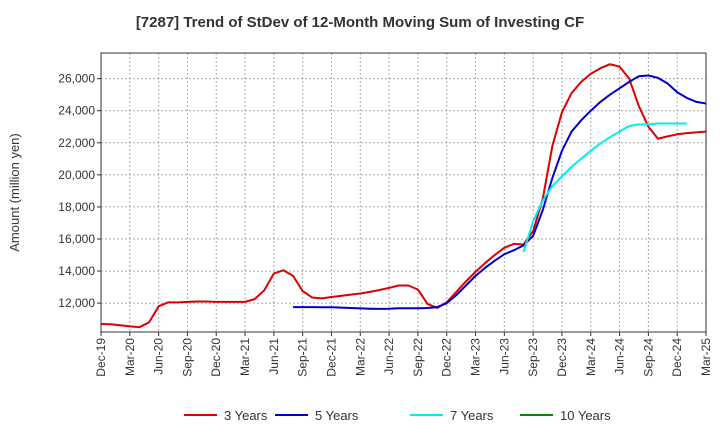 The width and height of the screenshot is (720, 440). What do you see at coordinates (246, 415) in the screenshot?
I see `legend-label: 3 Years` at bounding box center [246, 415].